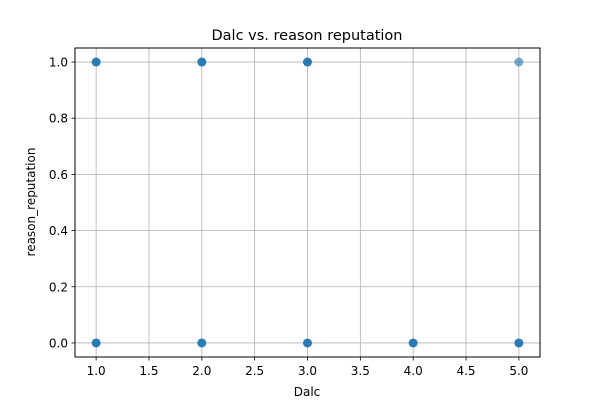 Image resolution: width=600 pixels, height=400 pixels. I want to click on x-tick-label: 2.0, so click(201, 371).